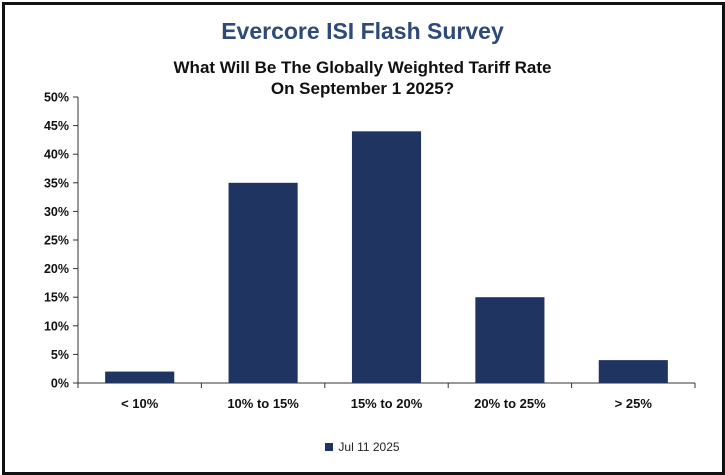  Describe the element at coordinates (56, 155) in the screenshot. I see `y-tick-label: 40%` at that location.